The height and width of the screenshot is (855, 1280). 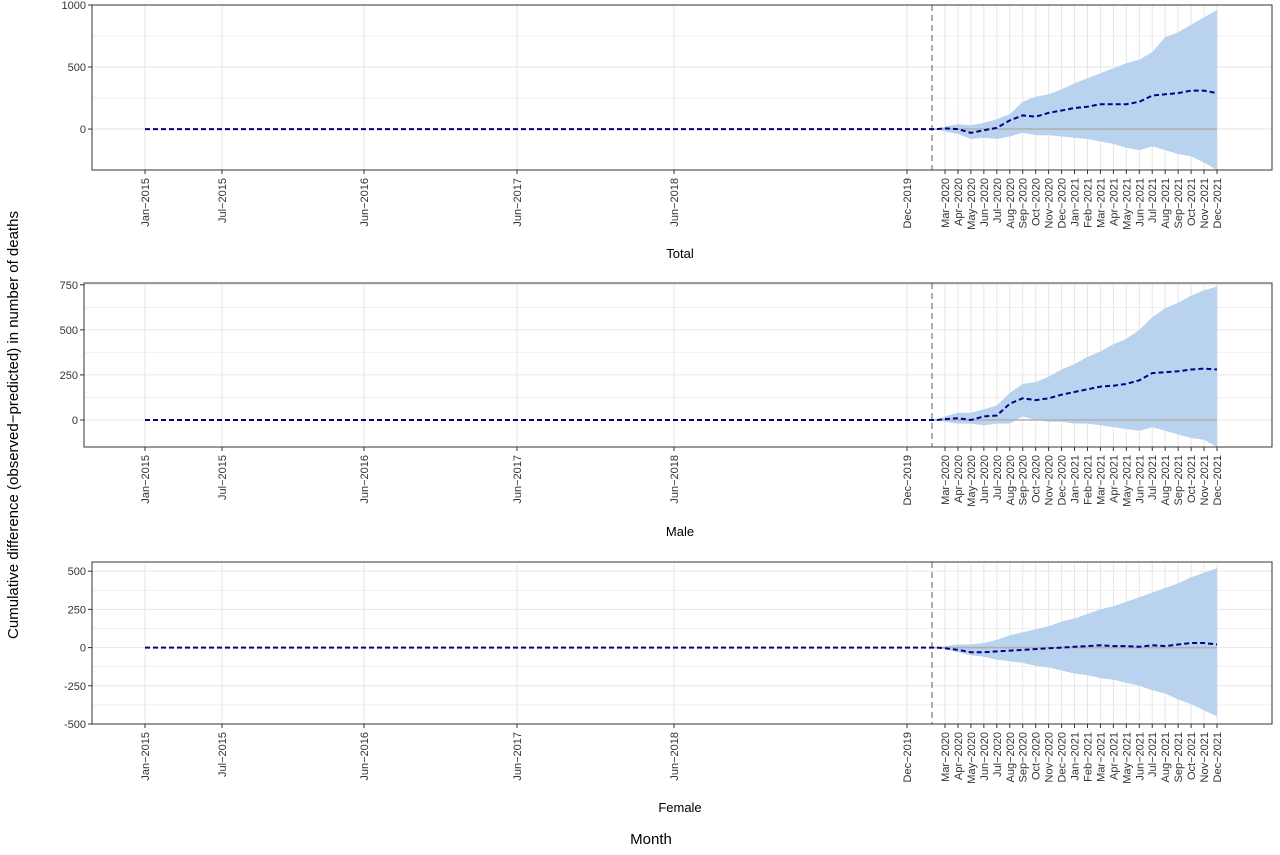 I want to click on y-tick-label: -500, so click(x=75, y=725).